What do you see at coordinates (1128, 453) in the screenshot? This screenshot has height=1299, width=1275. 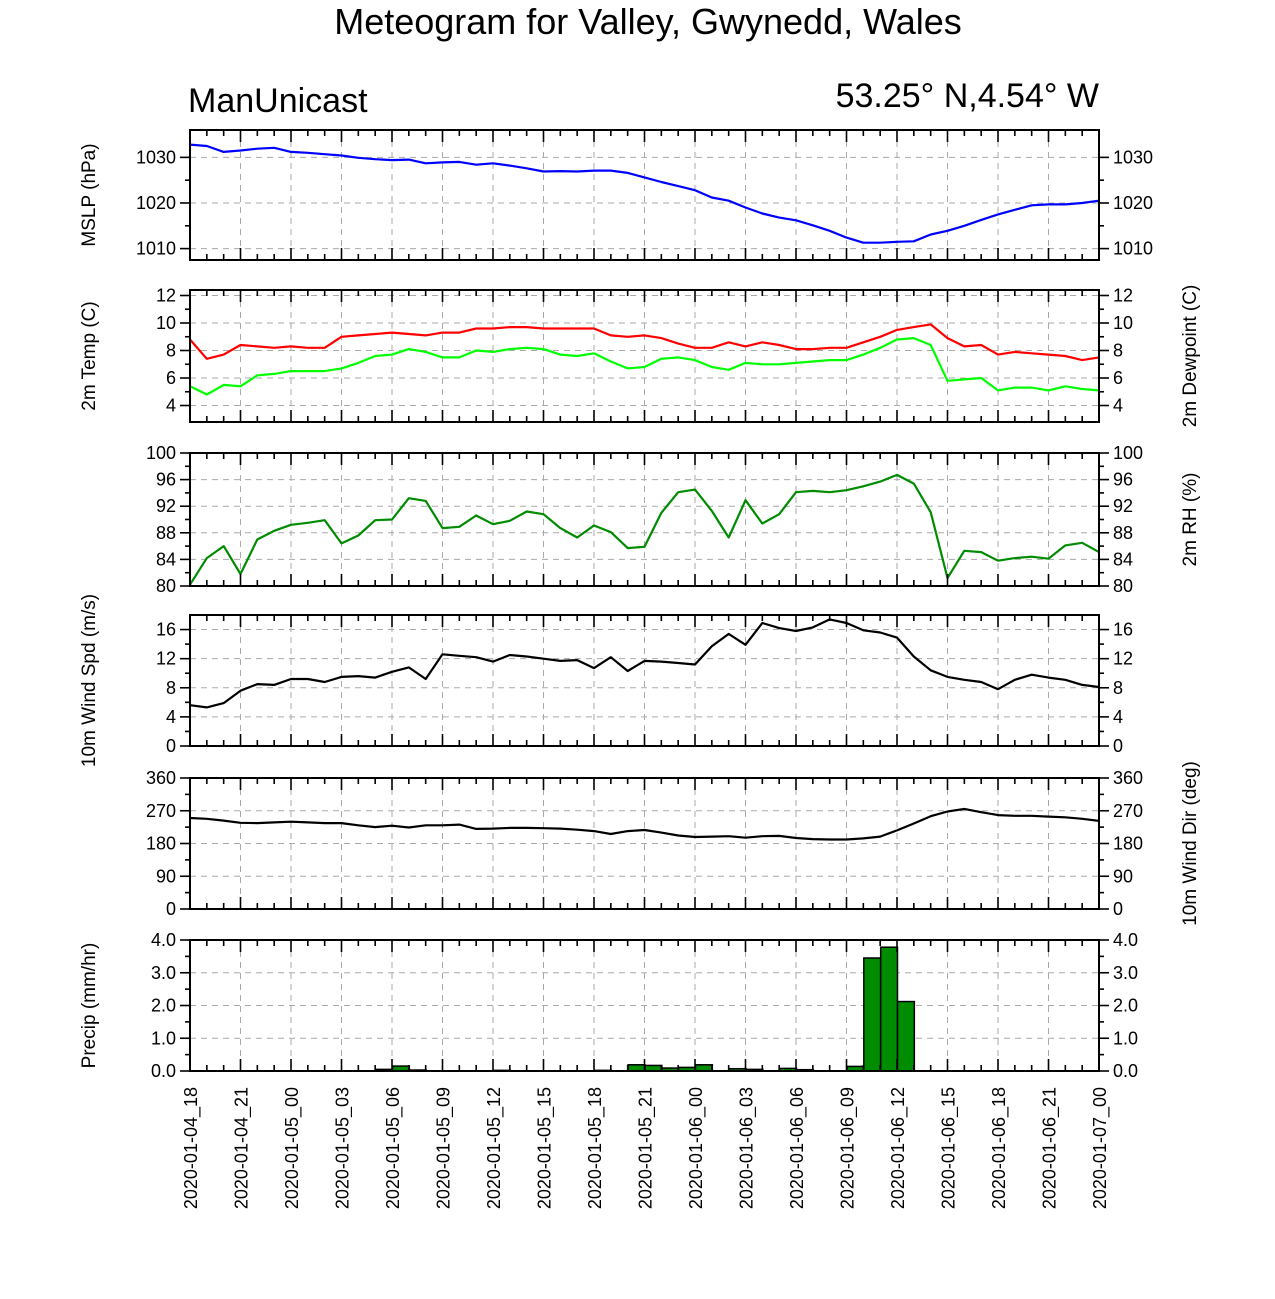 I see `y-tick-label-right: 100` at bounding box center [1128, 453].